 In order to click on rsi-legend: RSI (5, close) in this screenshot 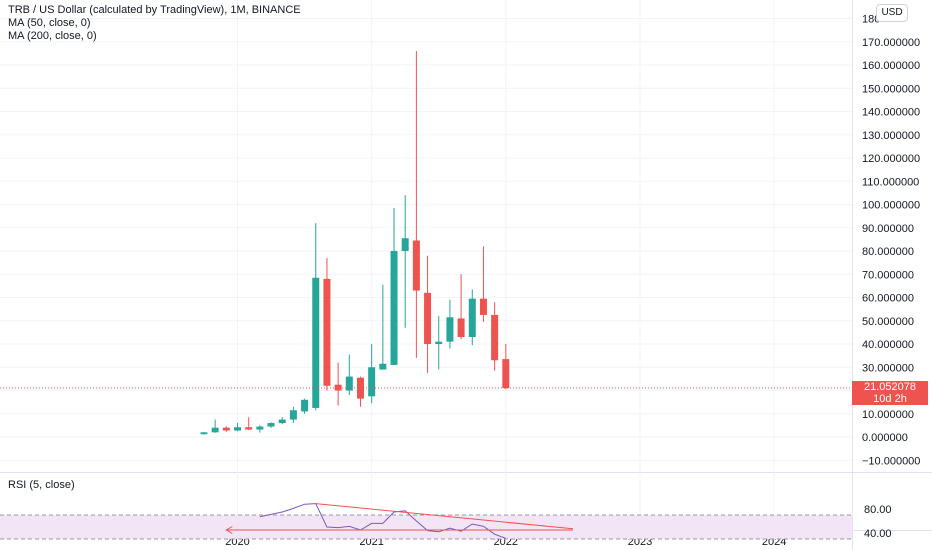, I will do `click(41, 485)`.